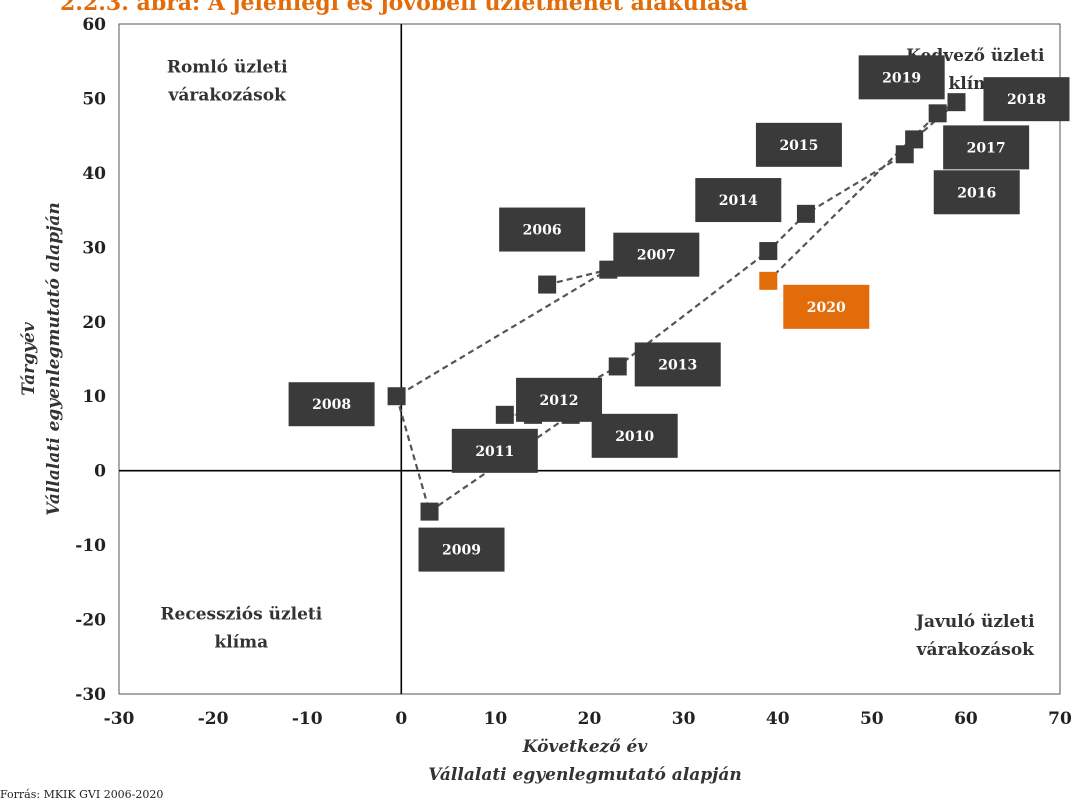 The height and width of the screenshot is (801, 1077). Describe the element at coordinates (228, 95) in the screenshot. I see `quadrant-label-top-left: várakozások` at that location.